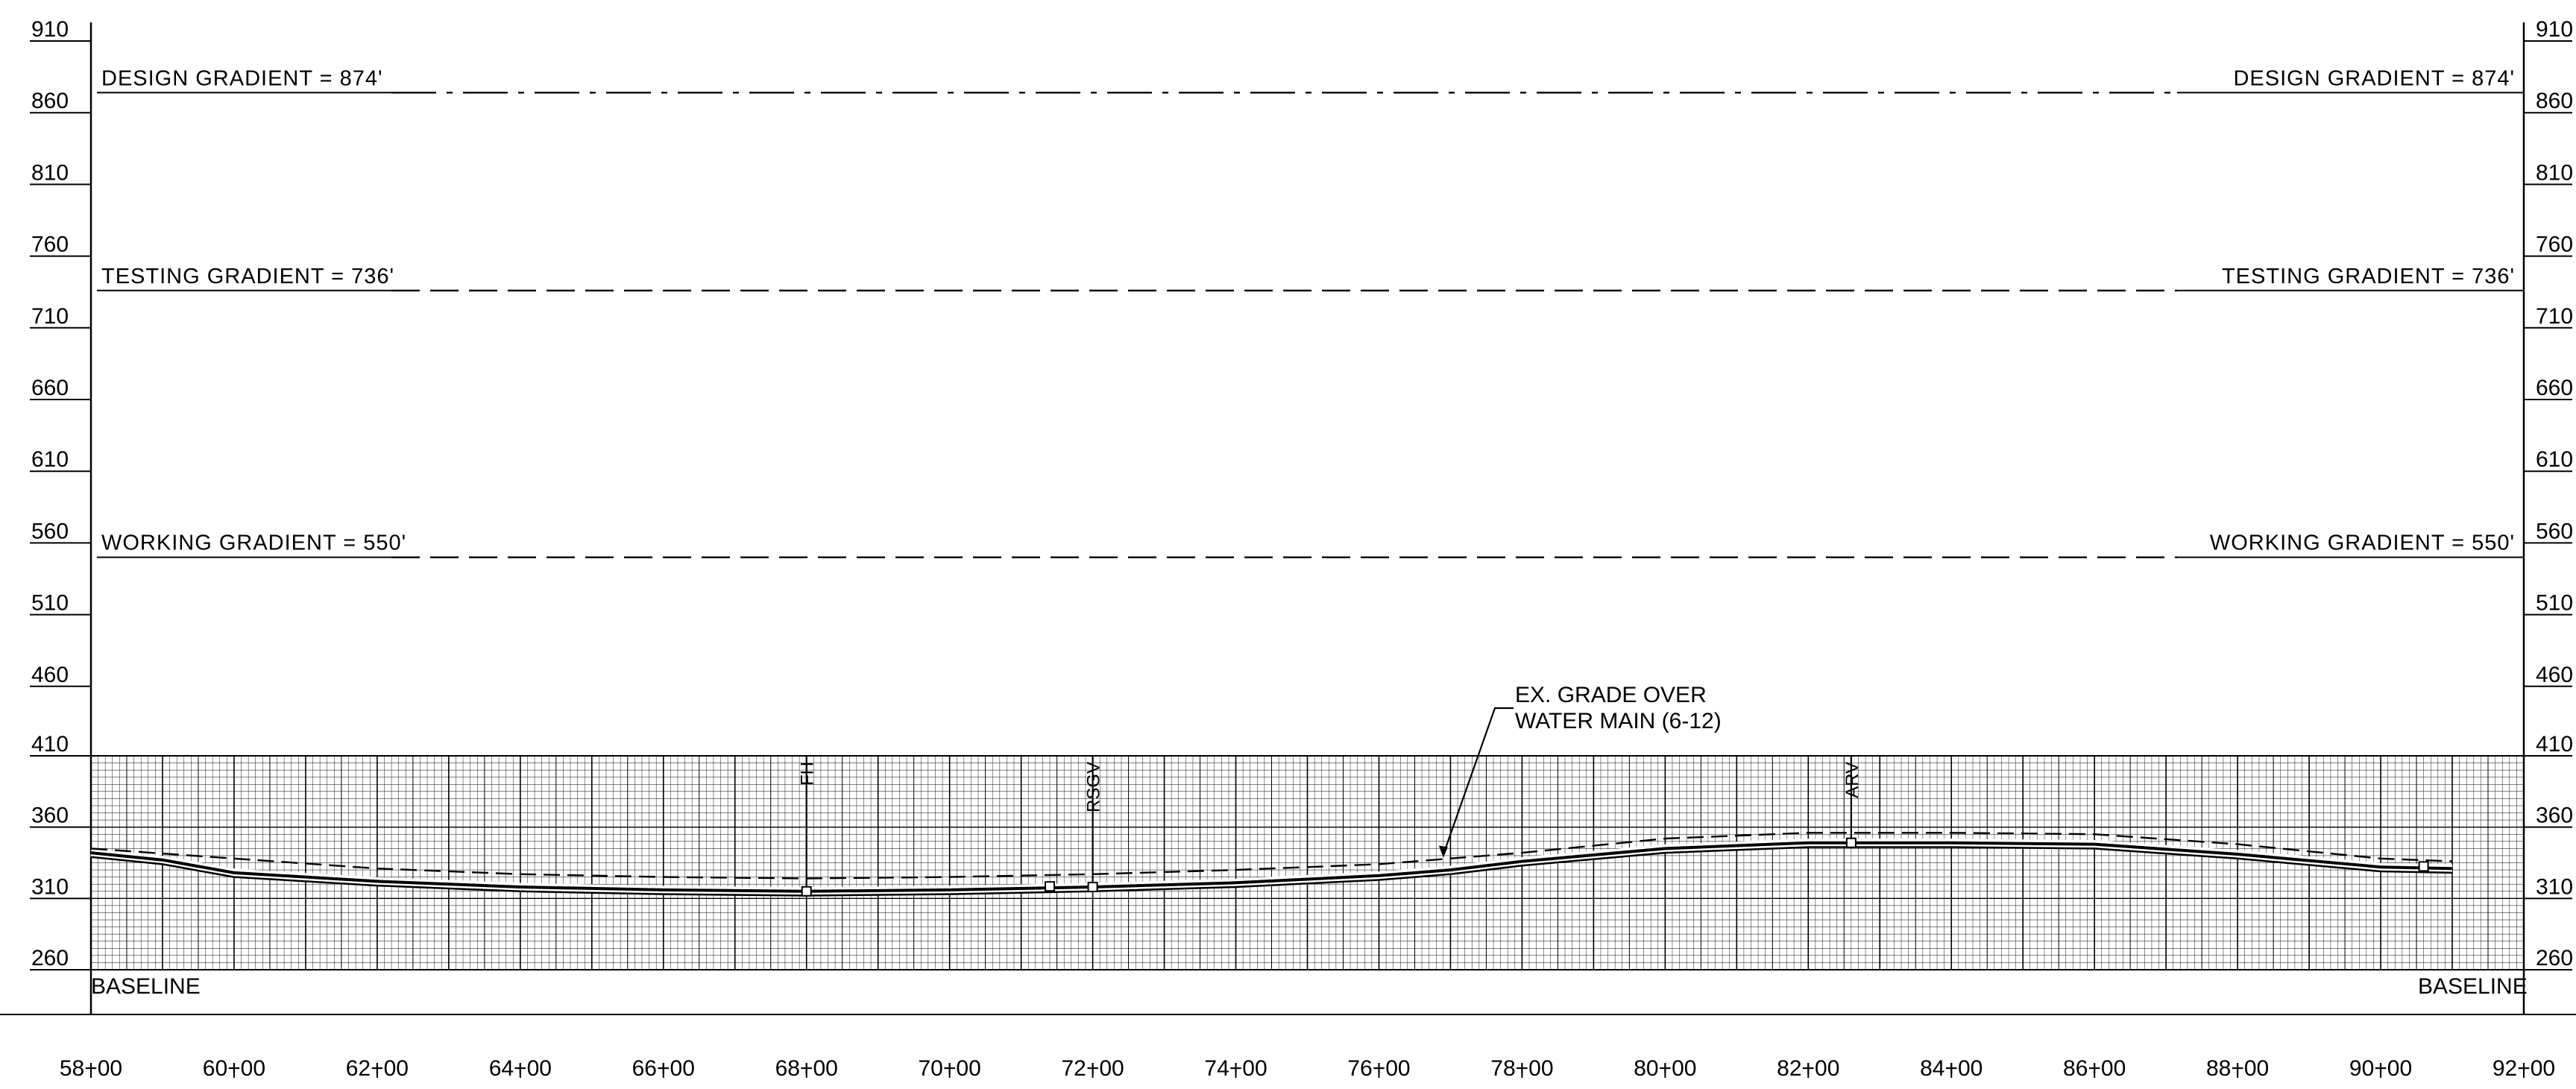  What do you see at coordinates (1611, 695) in the screenshot?
I see `callout-line-1: EX. GRADE OVER` at bounding box center [1611, 695].